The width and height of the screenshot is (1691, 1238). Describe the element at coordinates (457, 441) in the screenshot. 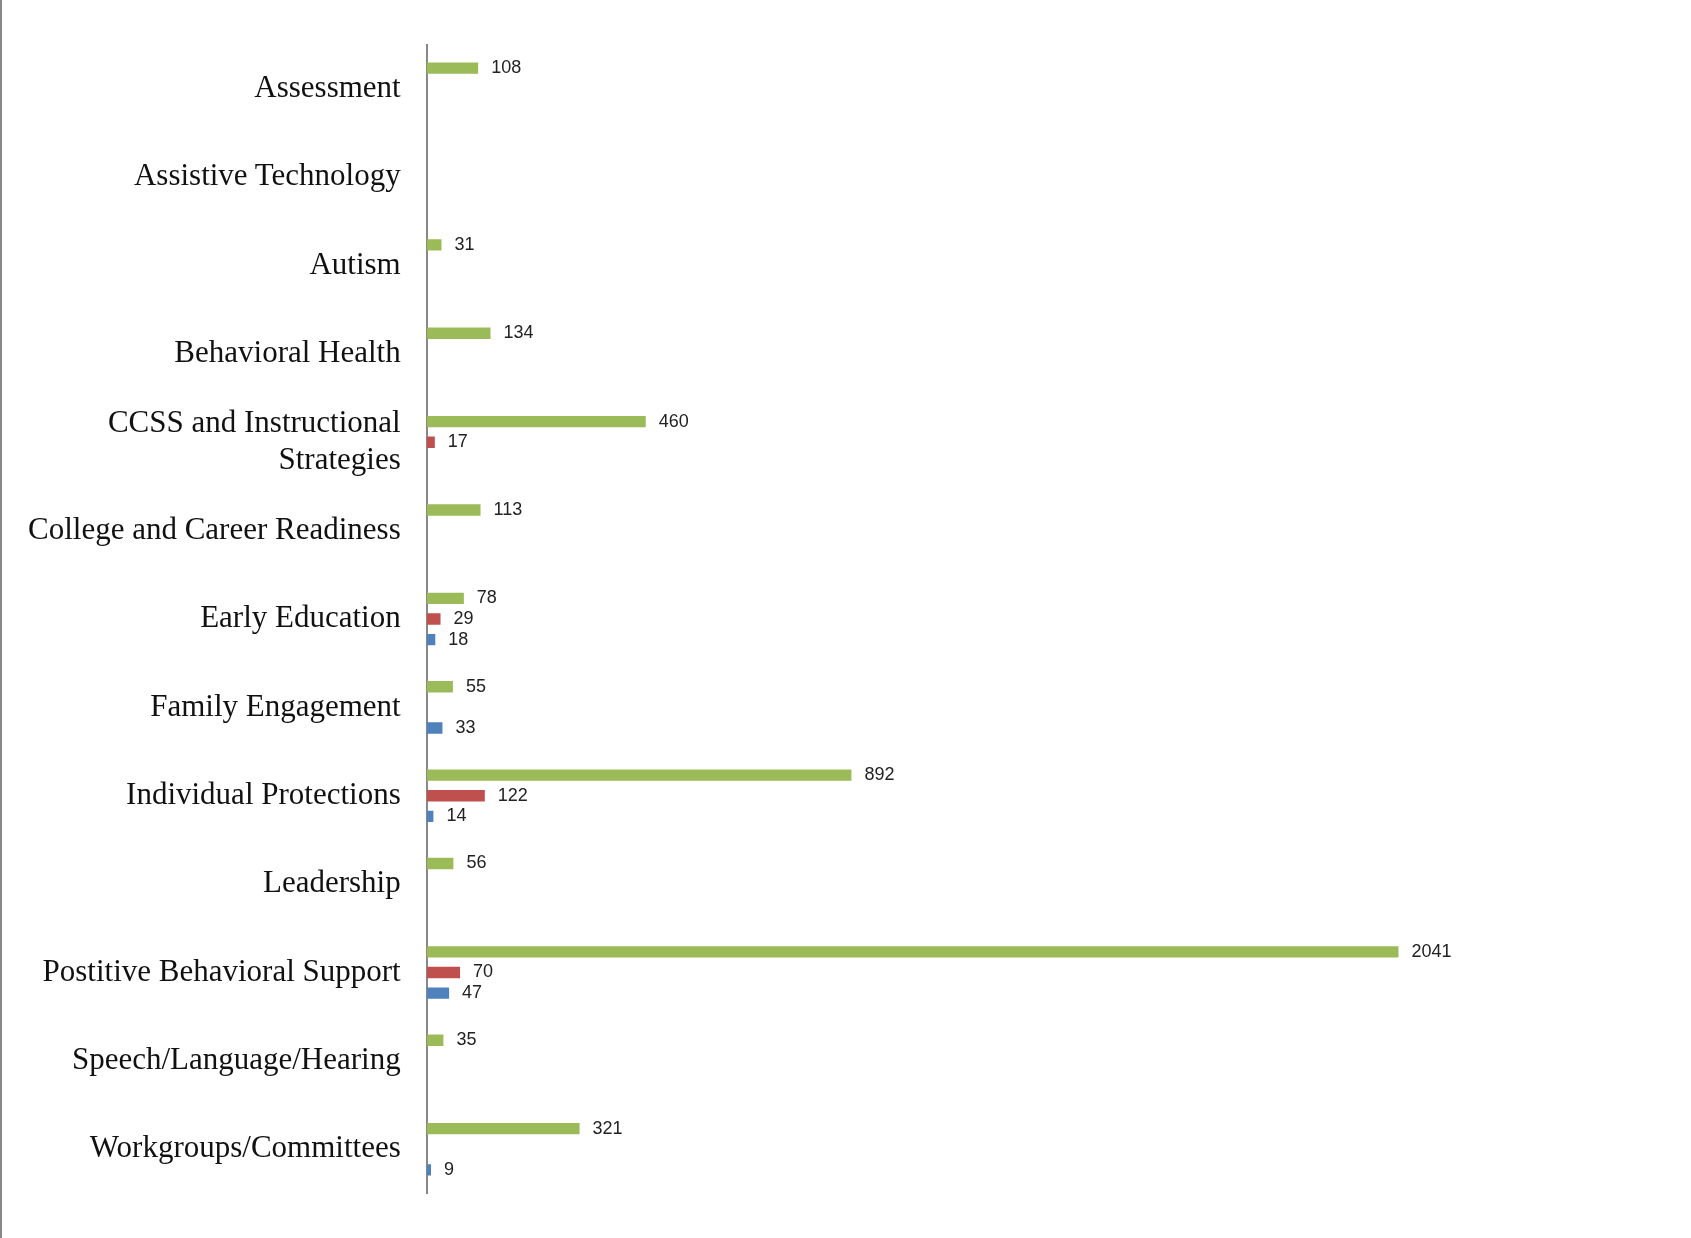

I see `data-label: 17` at that location.